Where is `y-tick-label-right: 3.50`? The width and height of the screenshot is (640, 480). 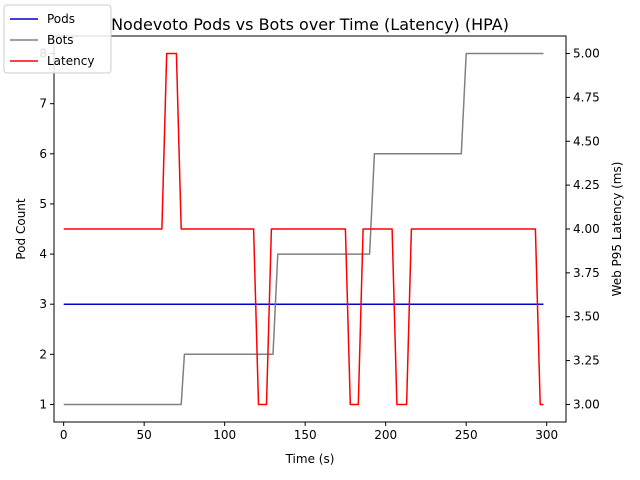 y-tick-label-right: 3.50 is located at coordinates (586, 317).